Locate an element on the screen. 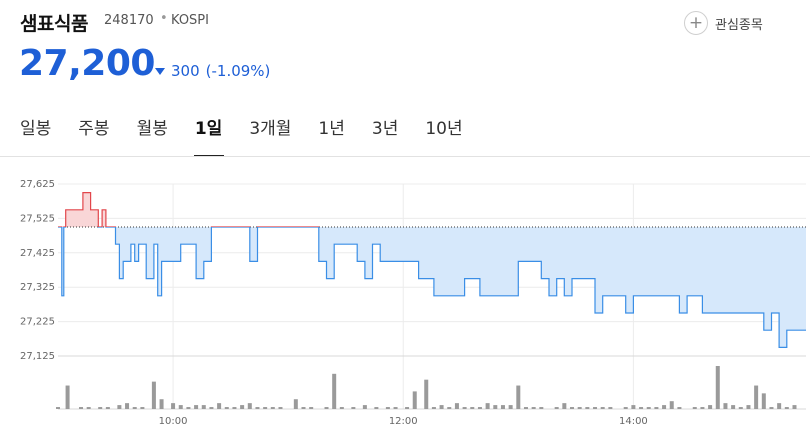  tab-weekly-candle: 주봉 is located at coordinates (94, 129).